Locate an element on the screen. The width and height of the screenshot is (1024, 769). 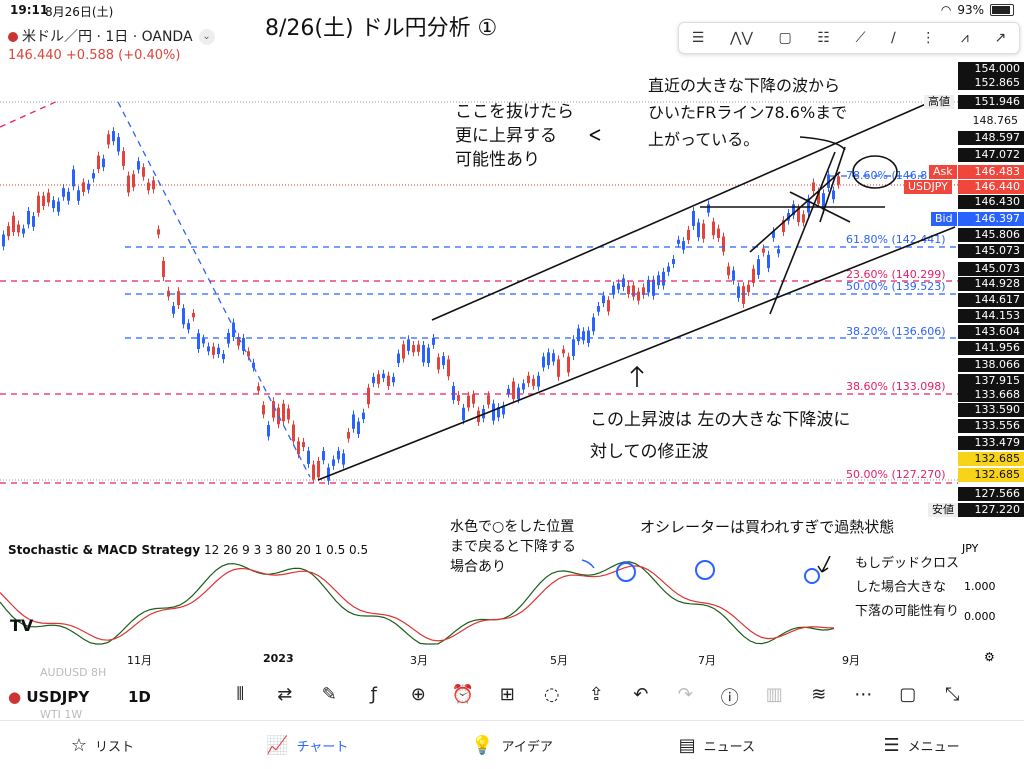
tab-ideas: 💡 アイデア is located at coordinates (512, 745).